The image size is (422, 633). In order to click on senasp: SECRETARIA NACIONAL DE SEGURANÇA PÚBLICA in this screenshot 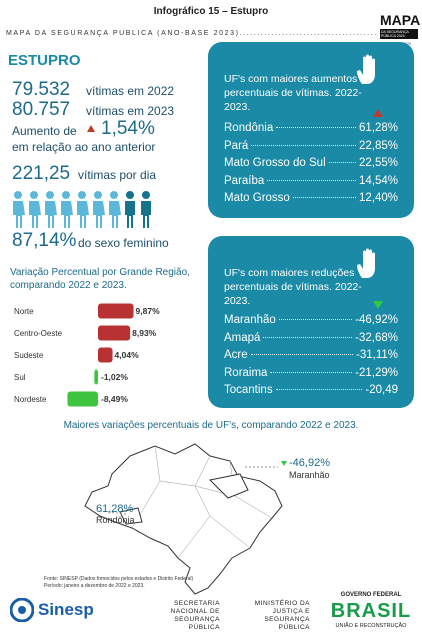, I will do `click(195, 615)`.